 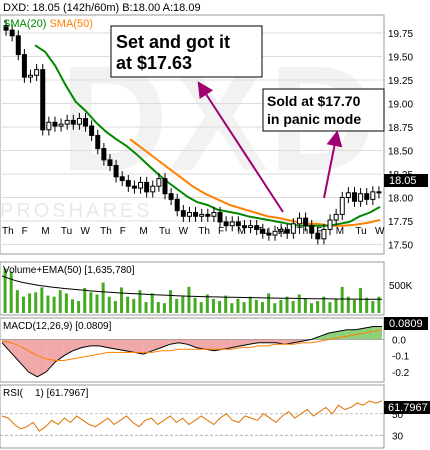 I want to click on macd-line-path, so click(x=191, y=352).